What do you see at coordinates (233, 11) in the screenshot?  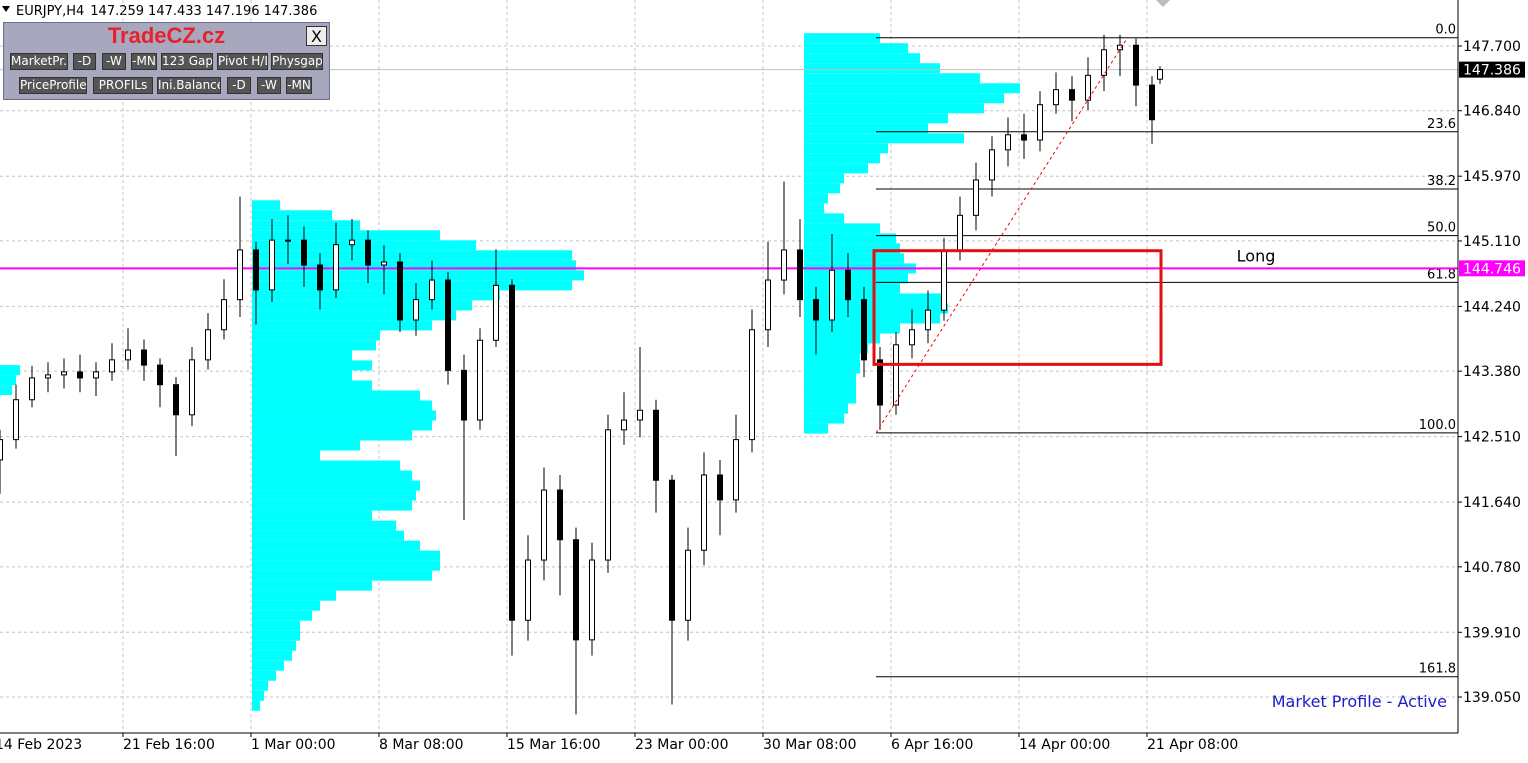 I see `last-low: 147.196` at bounding box center [233, 11].